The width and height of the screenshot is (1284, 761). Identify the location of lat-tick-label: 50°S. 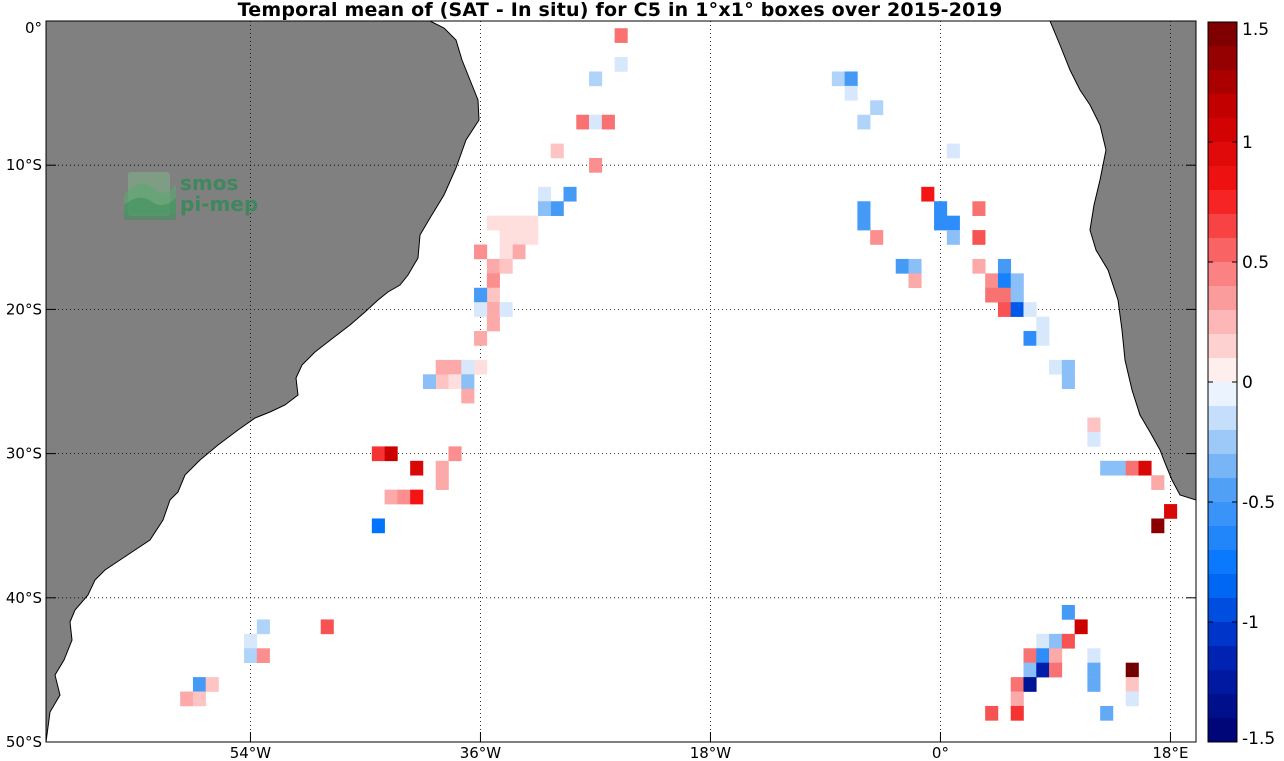
(24, 742).